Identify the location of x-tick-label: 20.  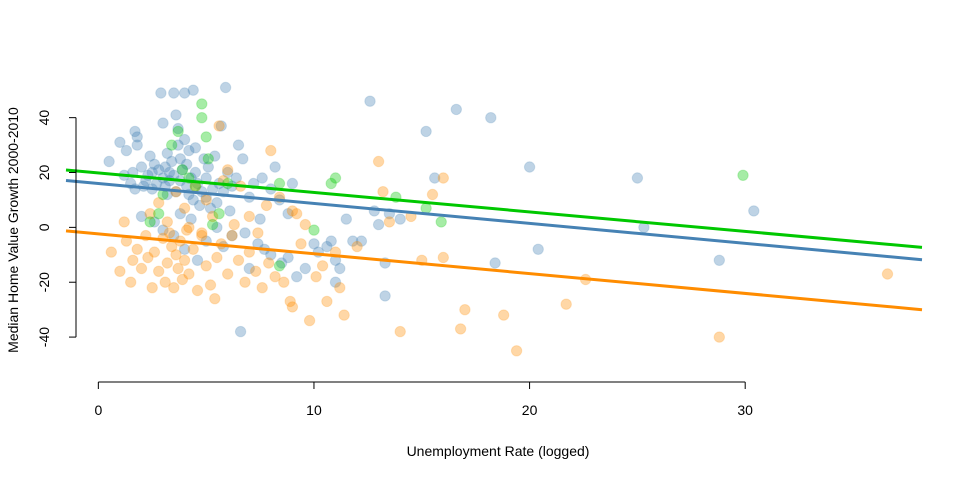
(530, 410).